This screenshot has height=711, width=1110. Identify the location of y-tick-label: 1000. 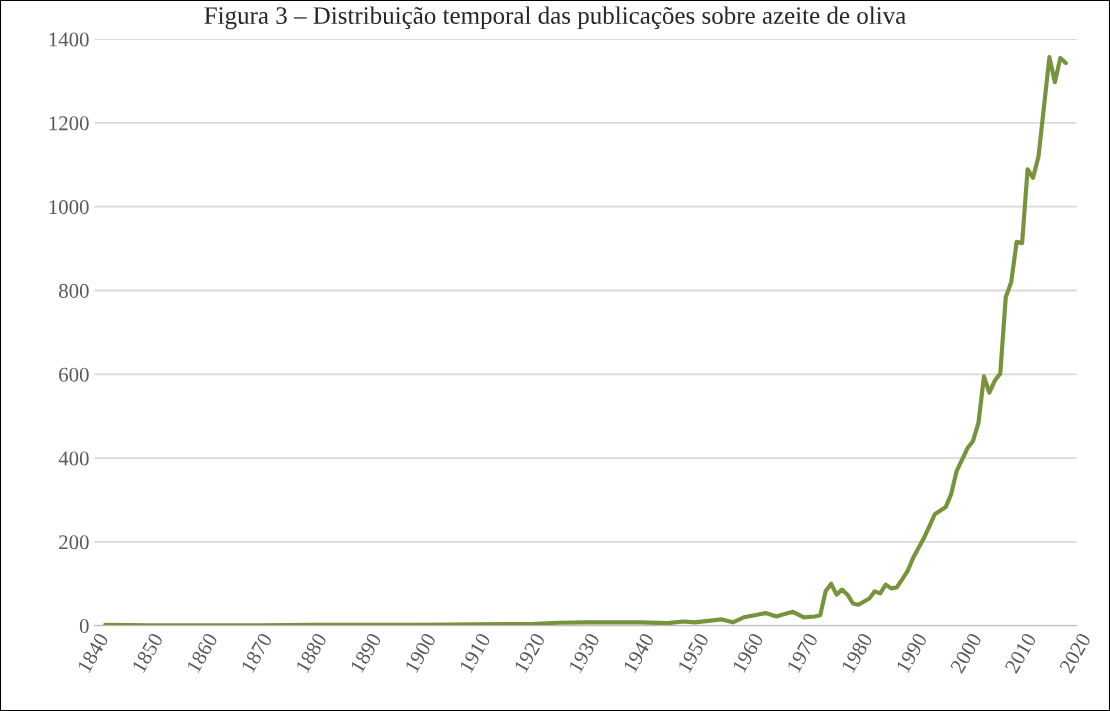
(69, 207).